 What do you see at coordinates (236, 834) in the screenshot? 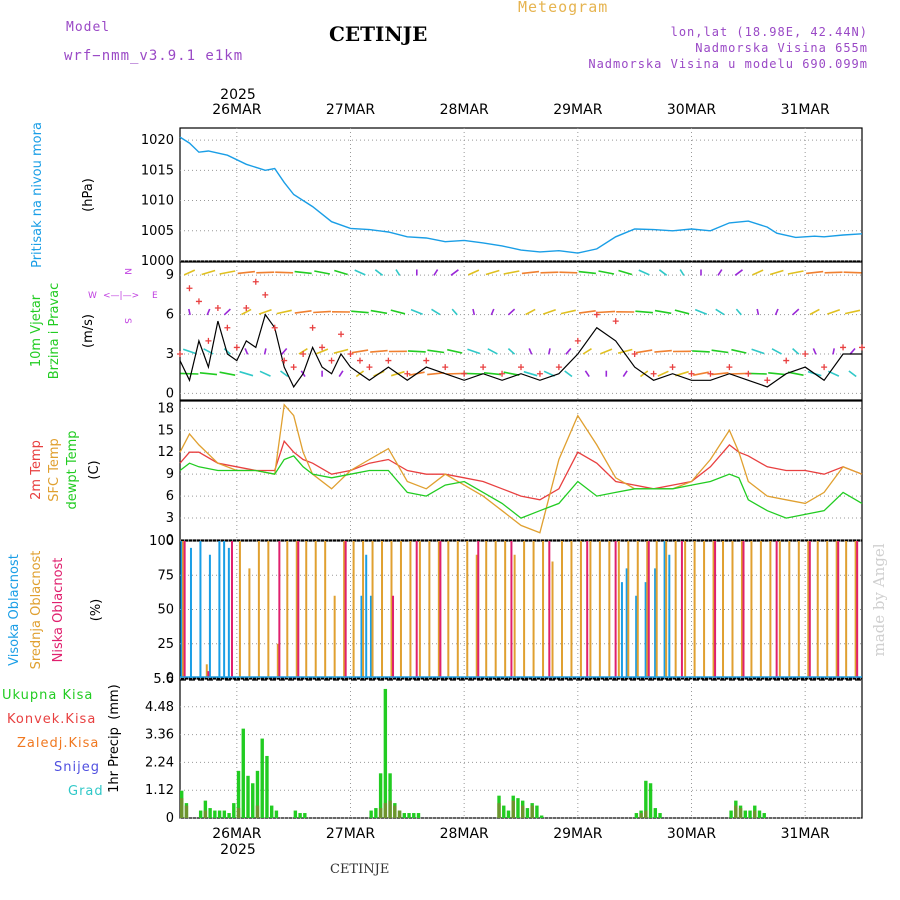
I see `bottom-day-label-0: 26MAR` at bounding box center [236, 834].